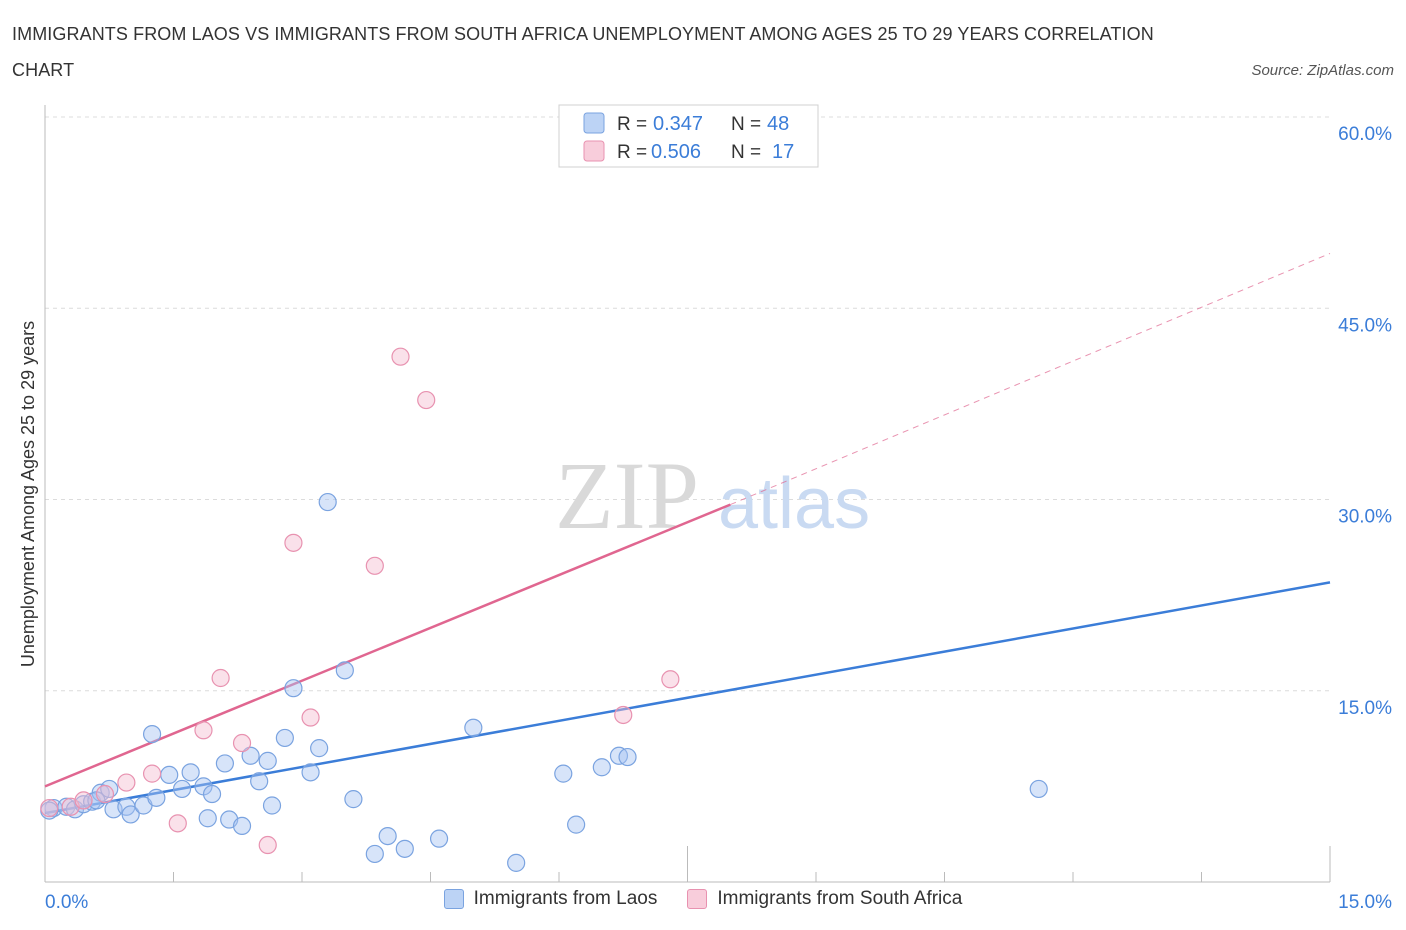  I want to click on legend-item-laos: Immigrants from Laos, so click(550, 899).